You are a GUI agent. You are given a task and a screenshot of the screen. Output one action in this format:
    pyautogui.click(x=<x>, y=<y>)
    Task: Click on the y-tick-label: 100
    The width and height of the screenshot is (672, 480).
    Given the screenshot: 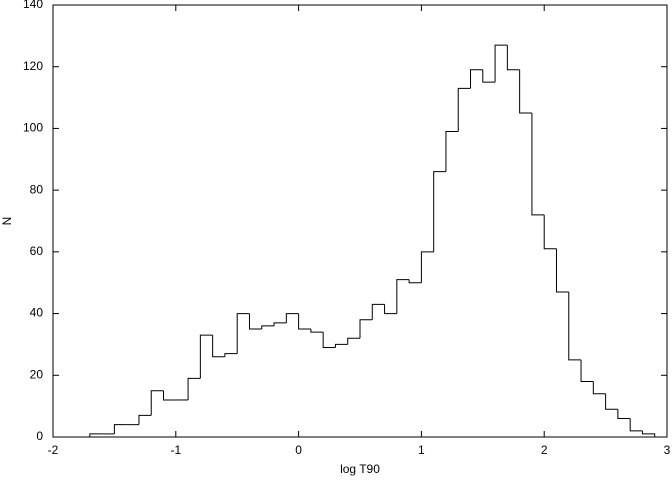 What is the action you would take?
    pyautogui.click(x=33, y=128)
    